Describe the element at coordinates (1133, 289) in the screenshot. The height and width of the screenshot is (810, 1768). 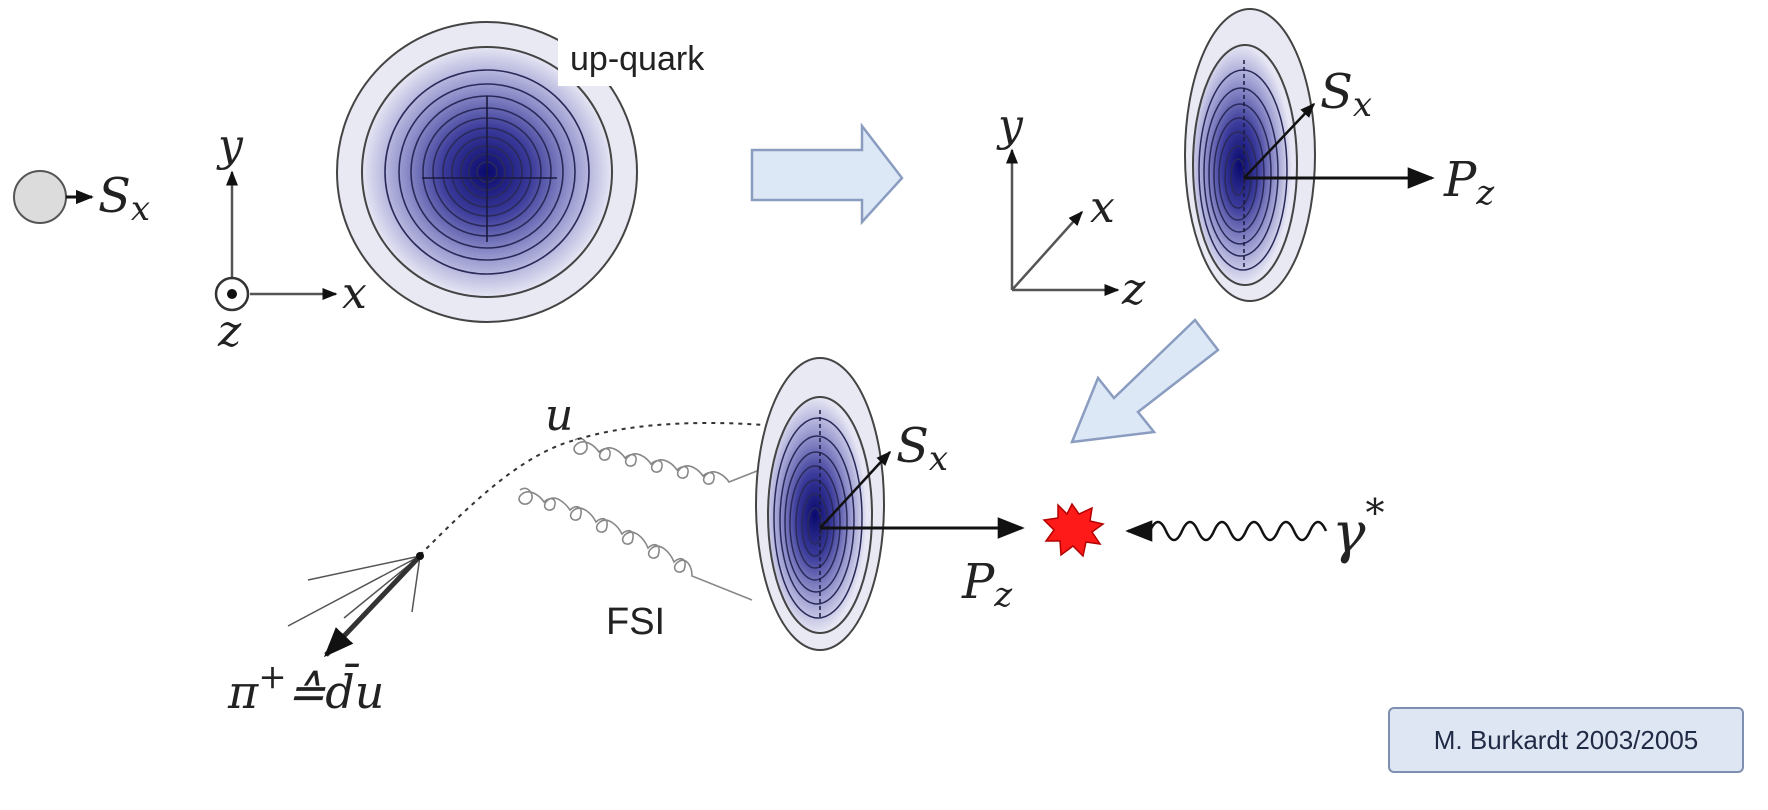
I see `z-axis-3d-label: z` at that location.